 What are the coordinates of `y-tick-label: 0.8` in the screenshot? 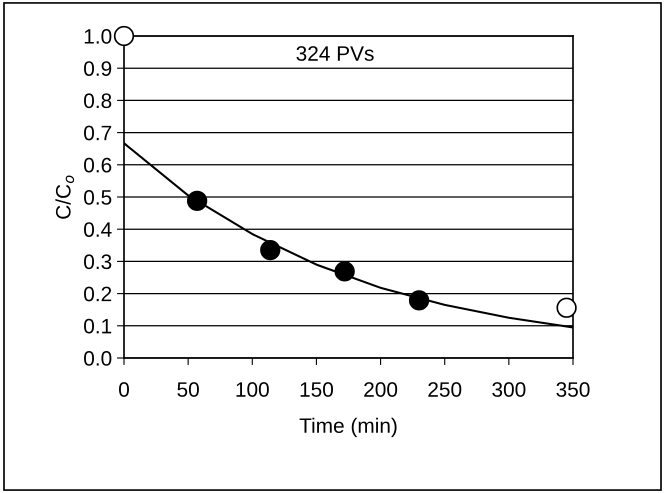 It's located at (98, 100).